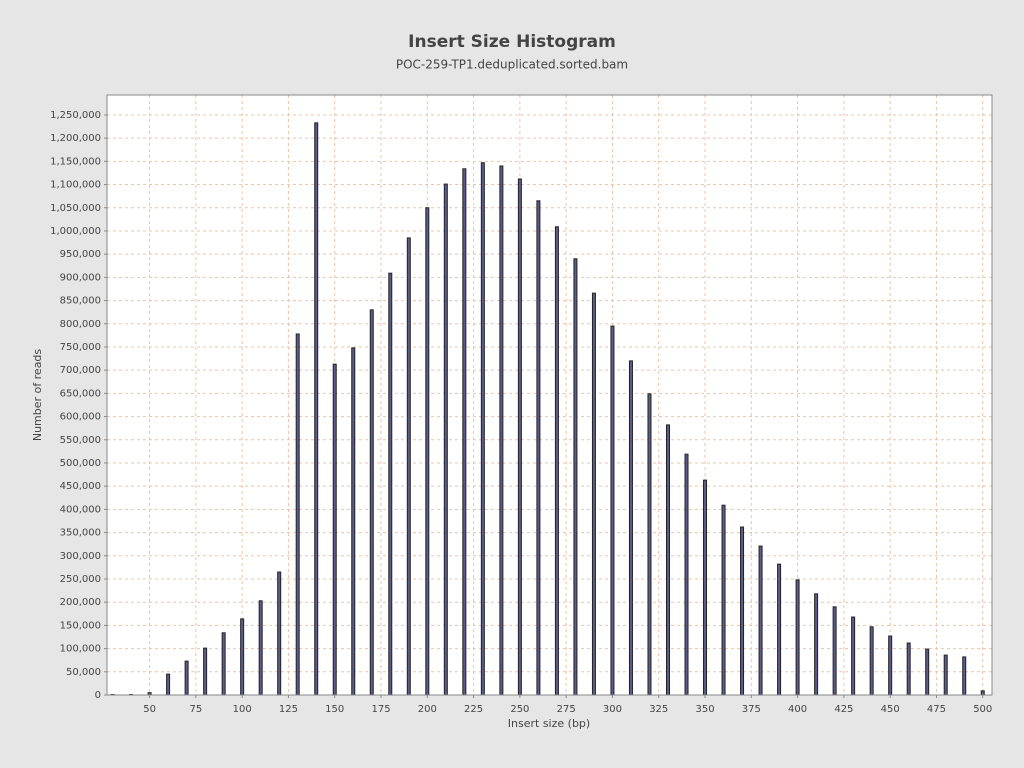 The width and height of the screenshot is (1024, 768). What do you see at coordinates (75, 115) in the screenshot?
I see `y-tick-label: 1,250,000` at bounding box center [75, 115].